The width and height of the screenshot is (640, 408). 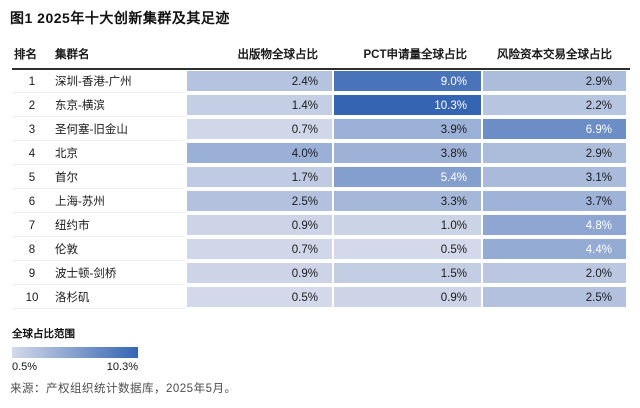 I want to click on publications-share-cell: 2.4%, so click(x=258, y=82).